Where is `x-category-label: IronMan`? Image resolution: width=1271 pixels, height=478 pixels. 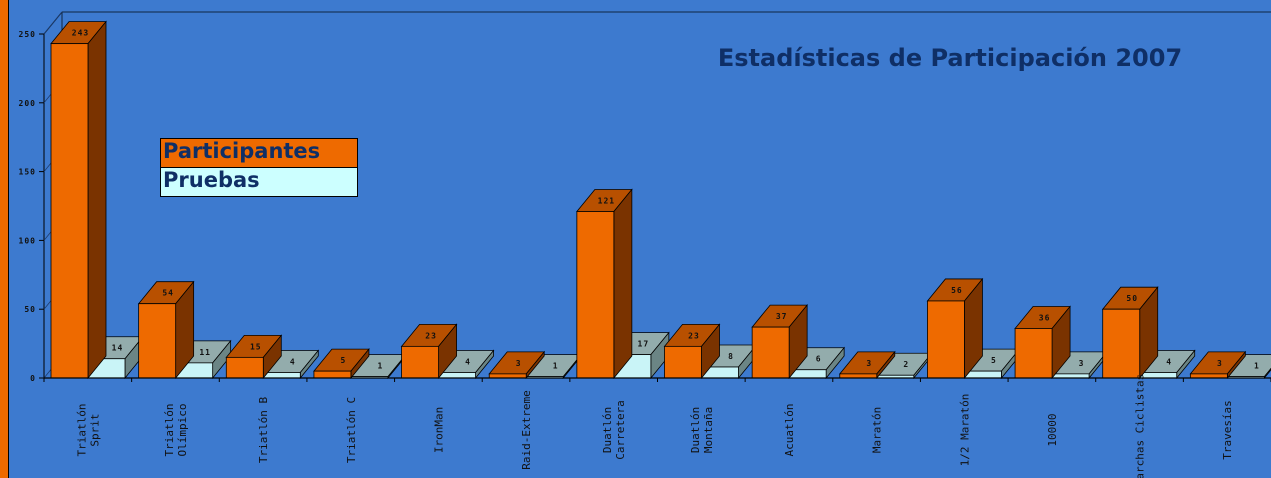
x-category-label: IronMan is located at coordinates (438, 430).